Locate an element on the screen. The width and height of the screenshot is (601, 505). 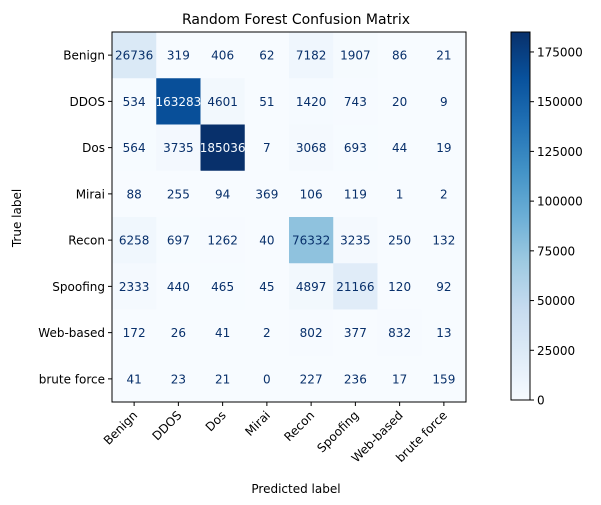
y-axis-label: True label is located at coordinates (17, 218).